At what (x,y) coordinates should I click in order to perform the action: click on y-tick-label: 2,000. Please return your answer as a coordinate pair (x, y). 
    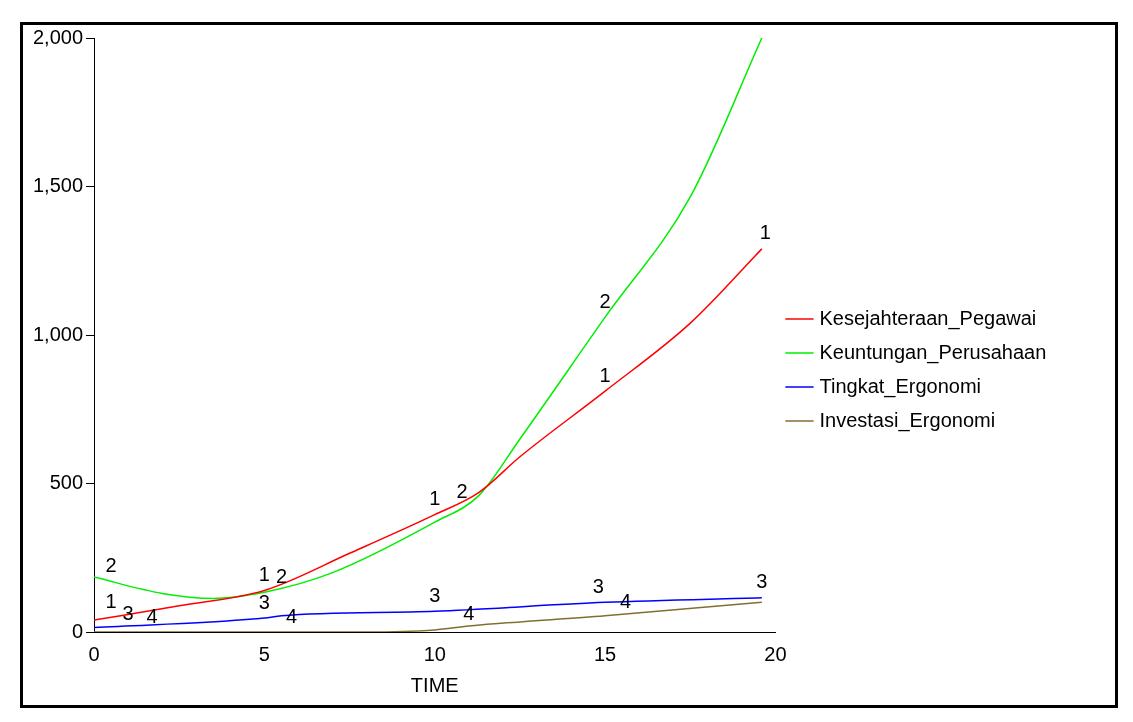
    Looking at the image, I should click on (58, 36).